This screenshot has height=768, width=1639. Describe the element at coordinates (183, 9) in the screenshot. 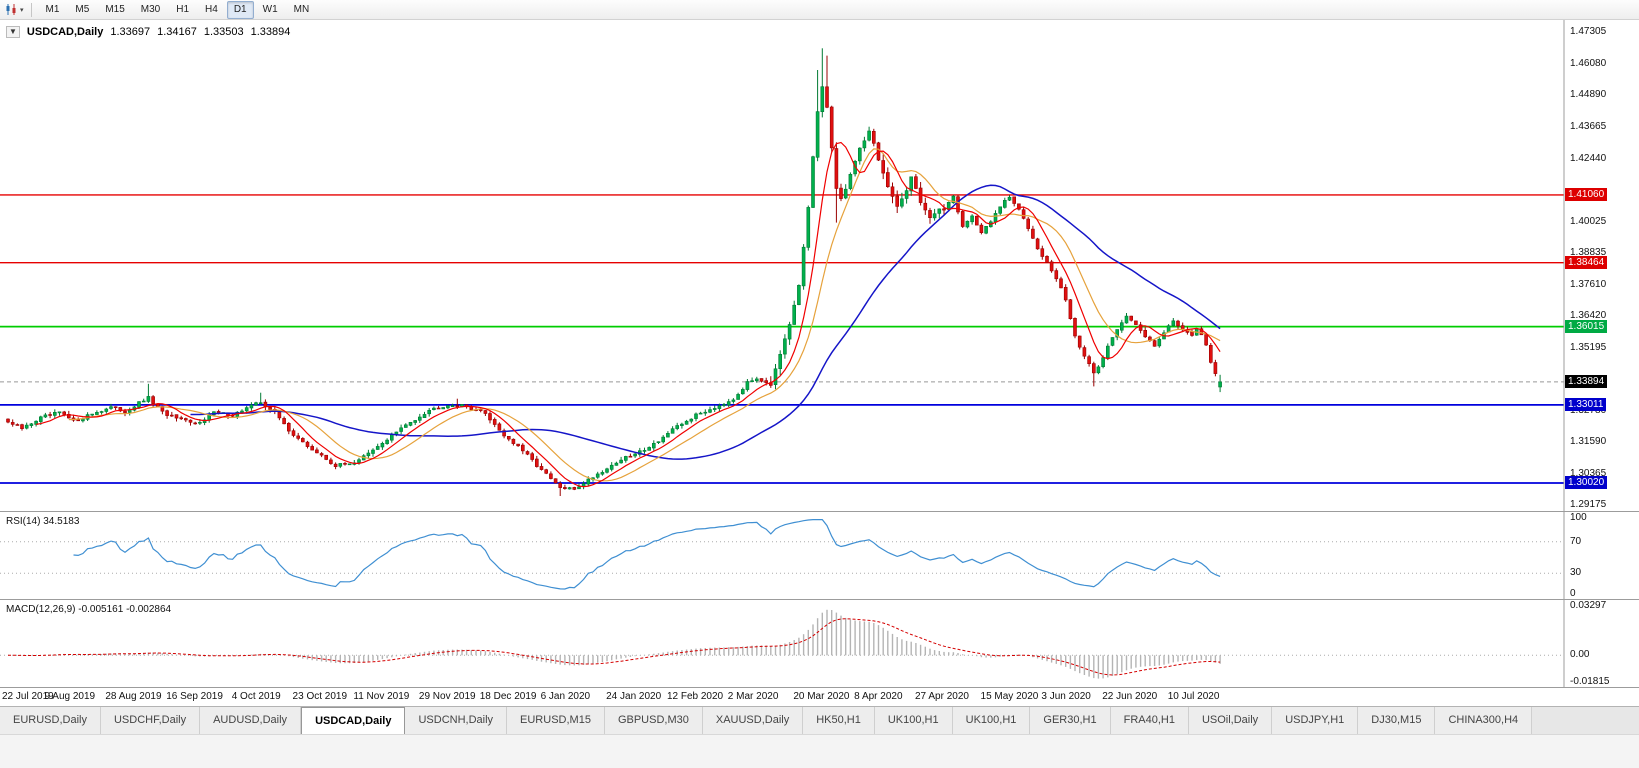

I see `timeframe-button-H1: H1` at that location.